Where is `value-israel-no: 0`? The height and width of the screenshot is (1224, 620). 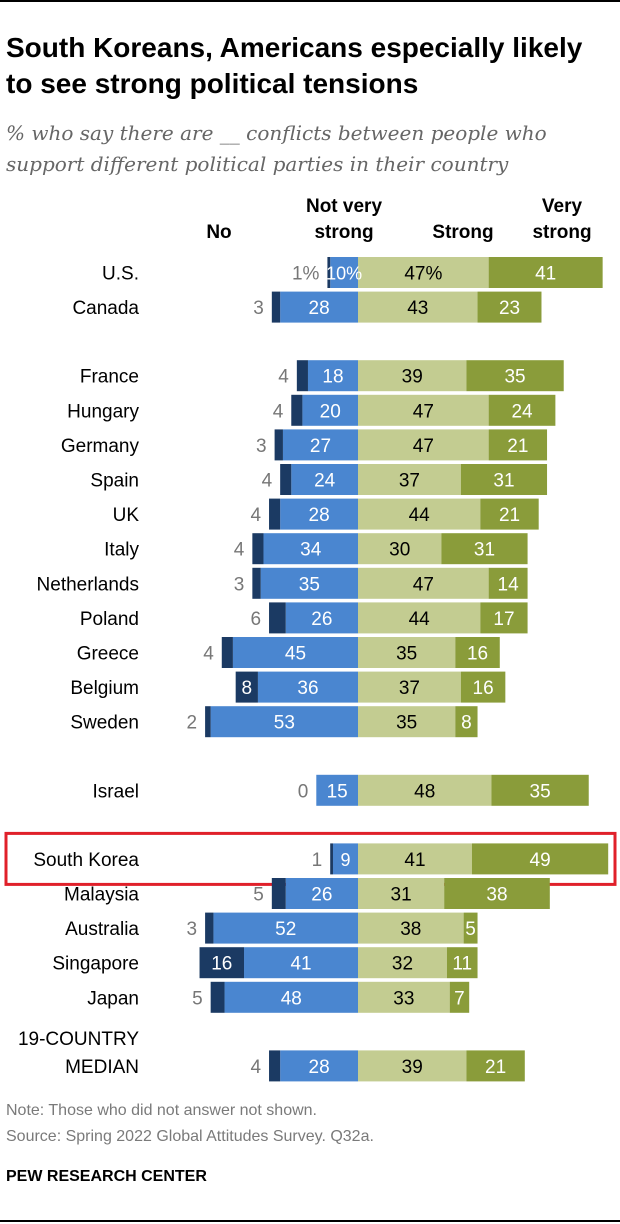 value-israel-no: 0 is located at coordinates (303, 791).